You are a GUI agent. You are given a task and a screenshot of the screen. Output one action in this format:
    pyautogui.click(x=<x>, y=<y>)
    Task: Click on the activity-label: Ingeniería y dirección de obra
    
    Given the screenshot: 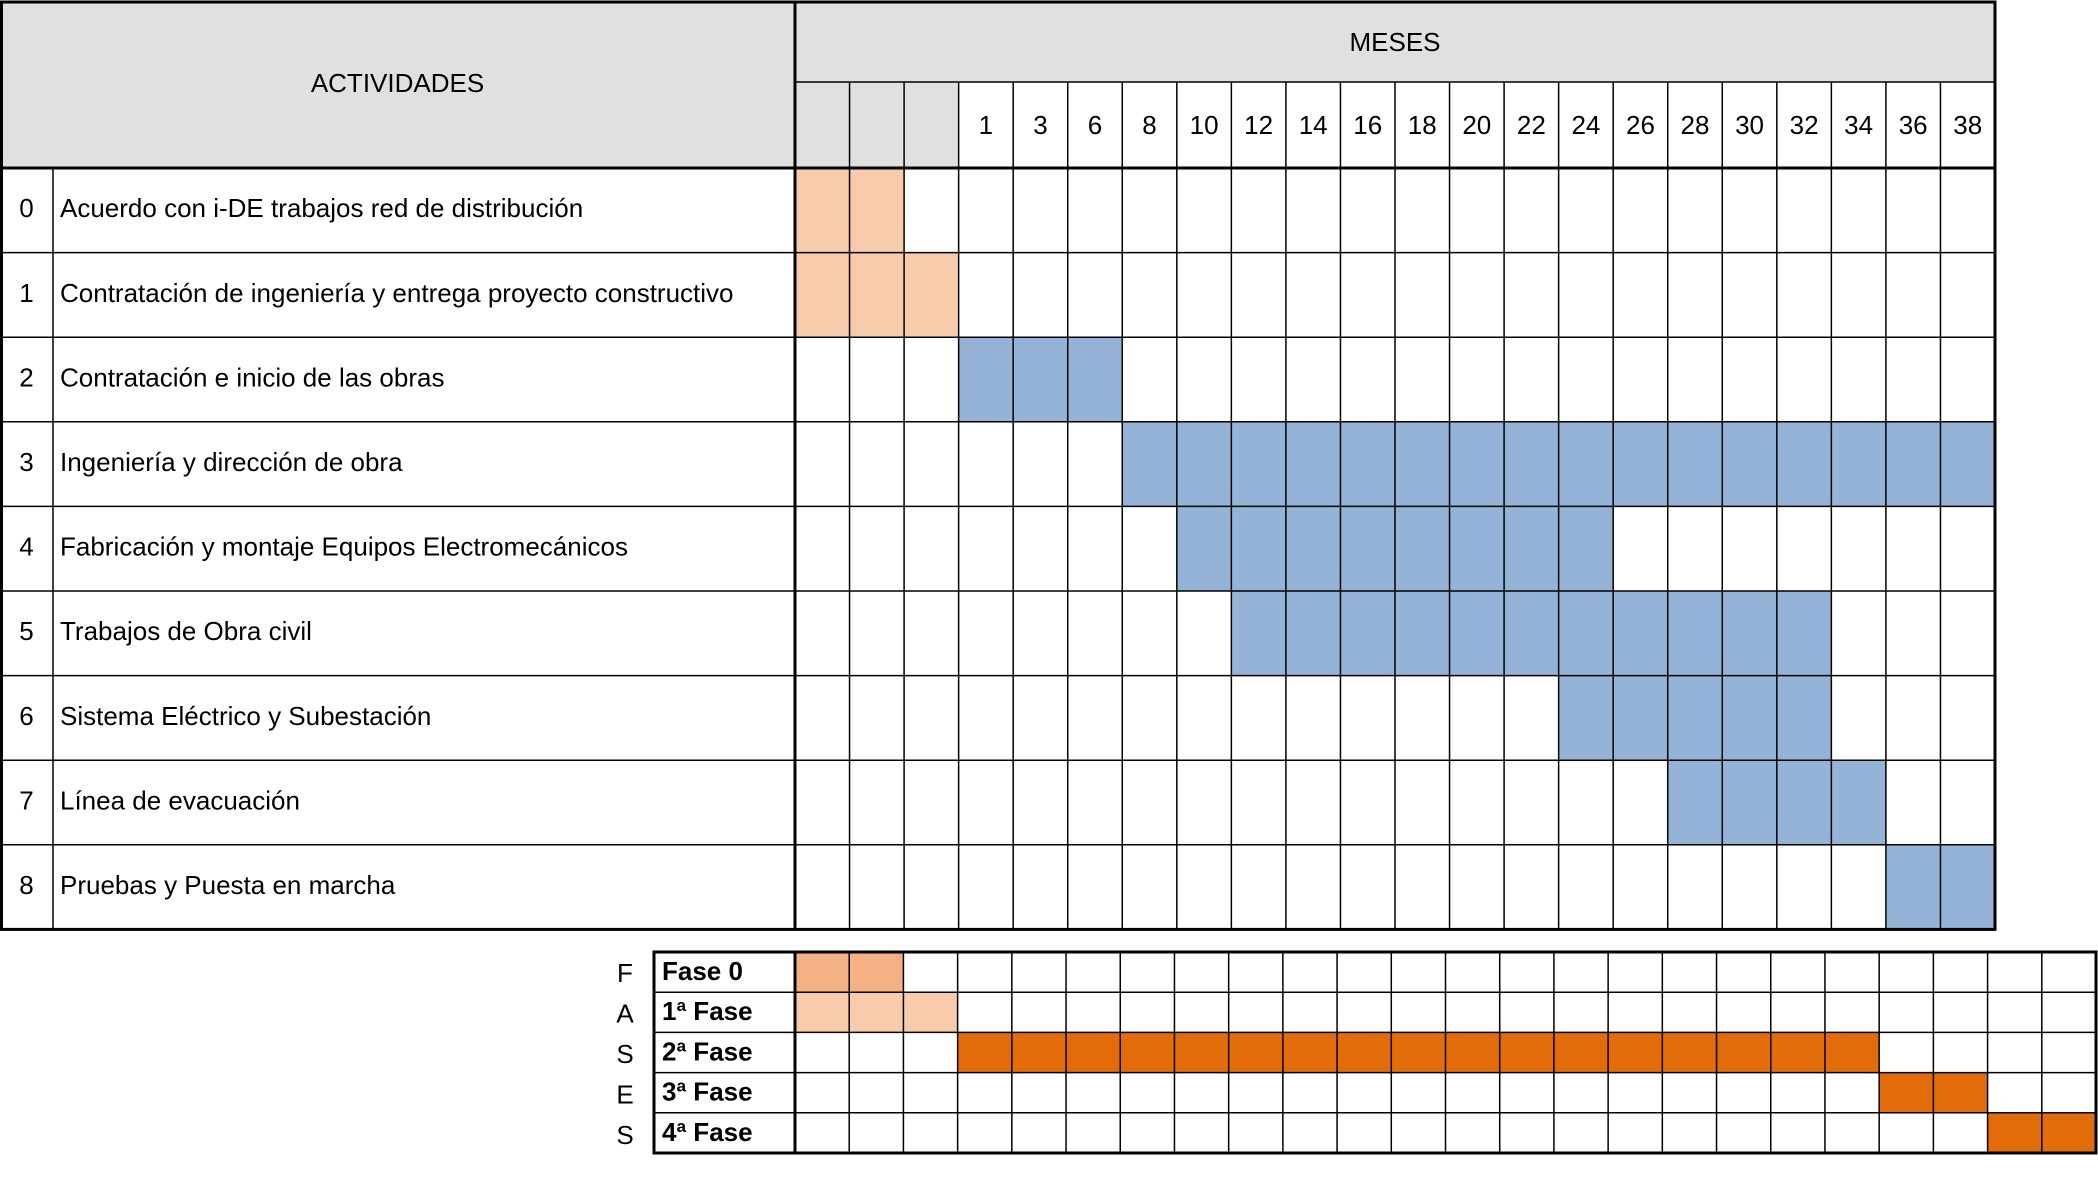 What is the action you would take?
    pyautogui.click(x=231, y=462)
    